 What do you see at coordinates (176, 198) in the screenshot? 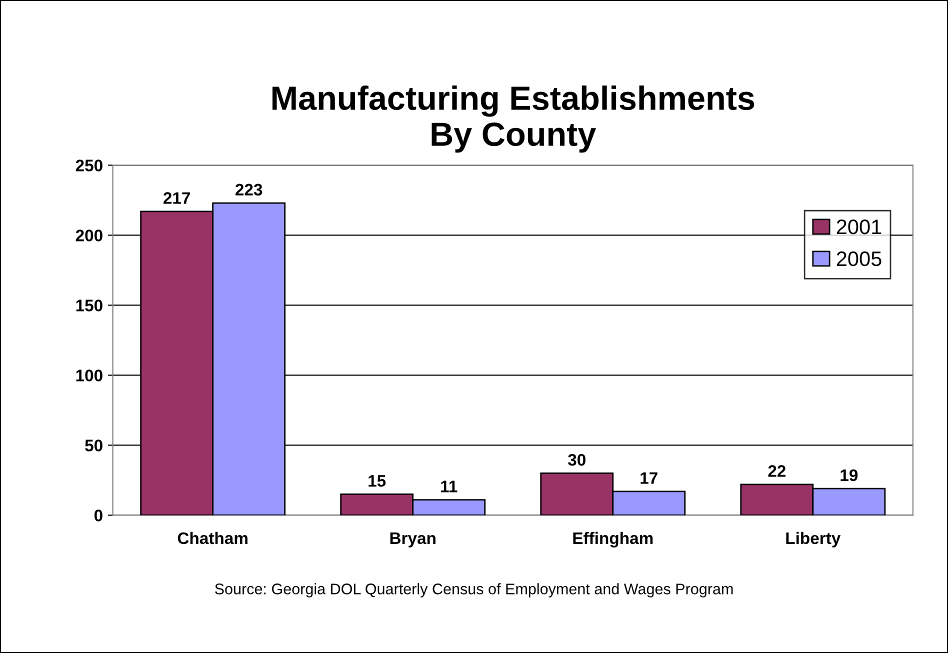
I see `data-label: 217` at bounding box center [176, 198].